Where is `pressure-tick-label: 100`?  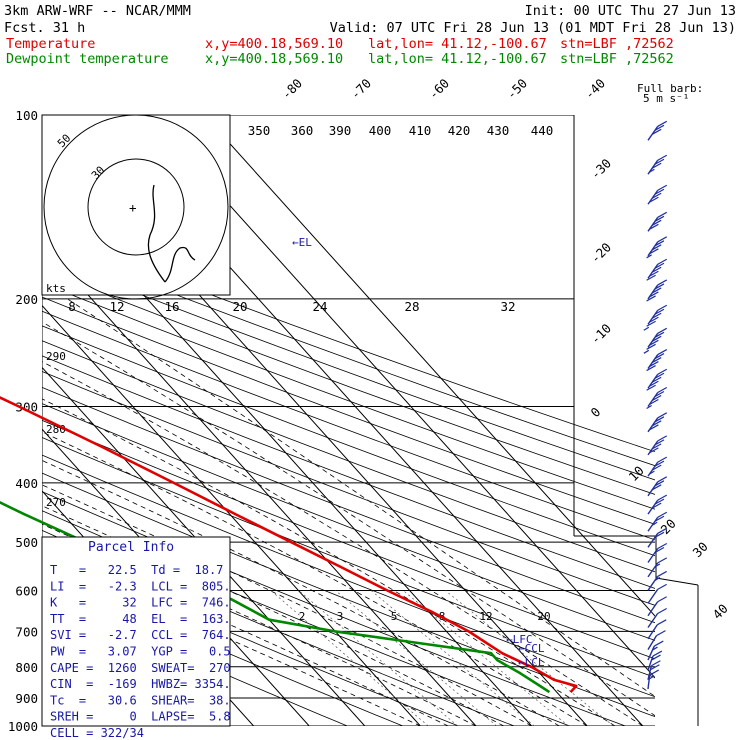 pressure-tick-label: 100 is located at coordinates (26, 115).